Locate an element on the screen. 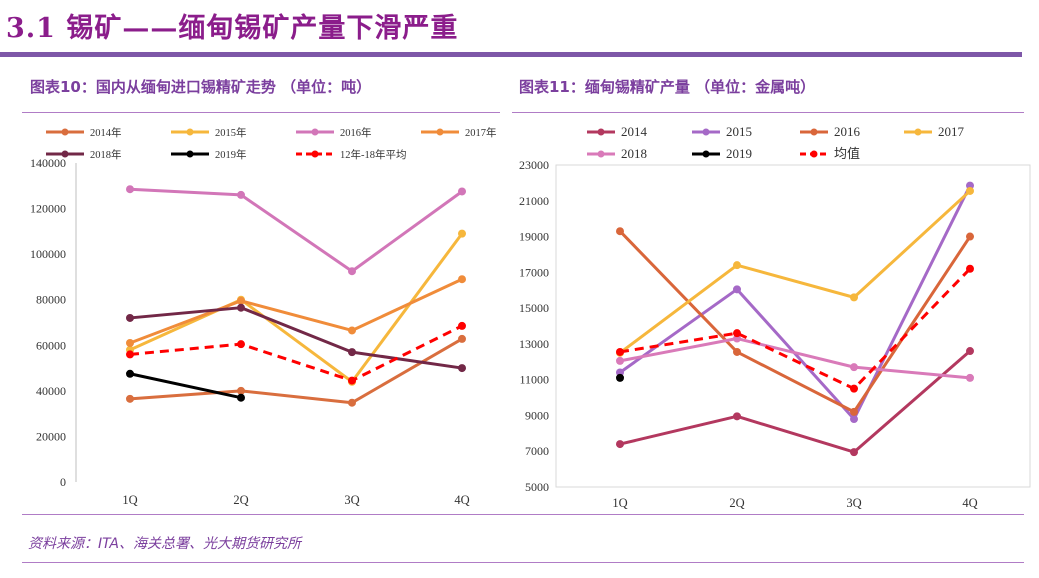 The image size is (1039, 578). c11-x-tick-label: 4Q is located at coordinates (969, 503).